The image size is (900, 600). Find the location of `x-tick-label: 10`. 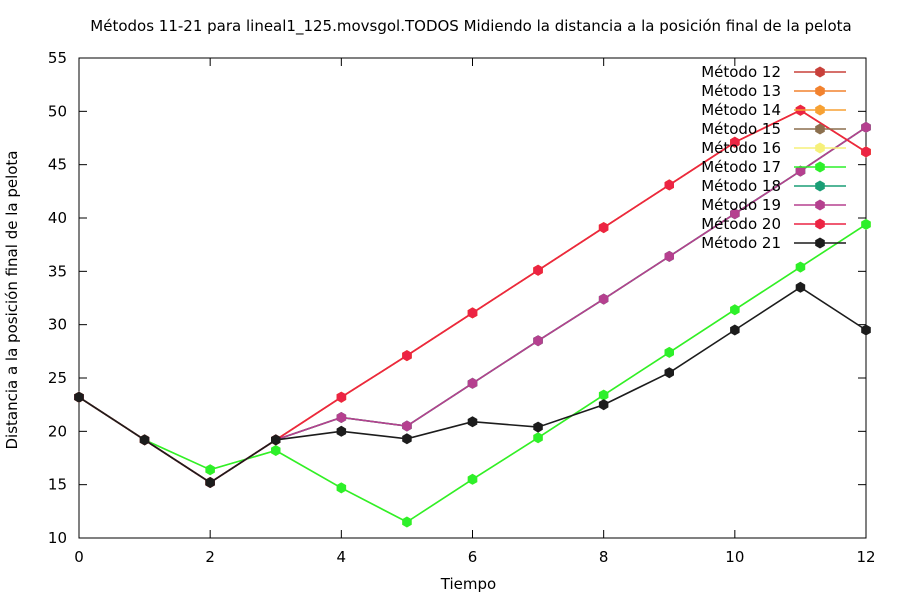

x-tick-label: 10 is located at coordinates (734, 557).